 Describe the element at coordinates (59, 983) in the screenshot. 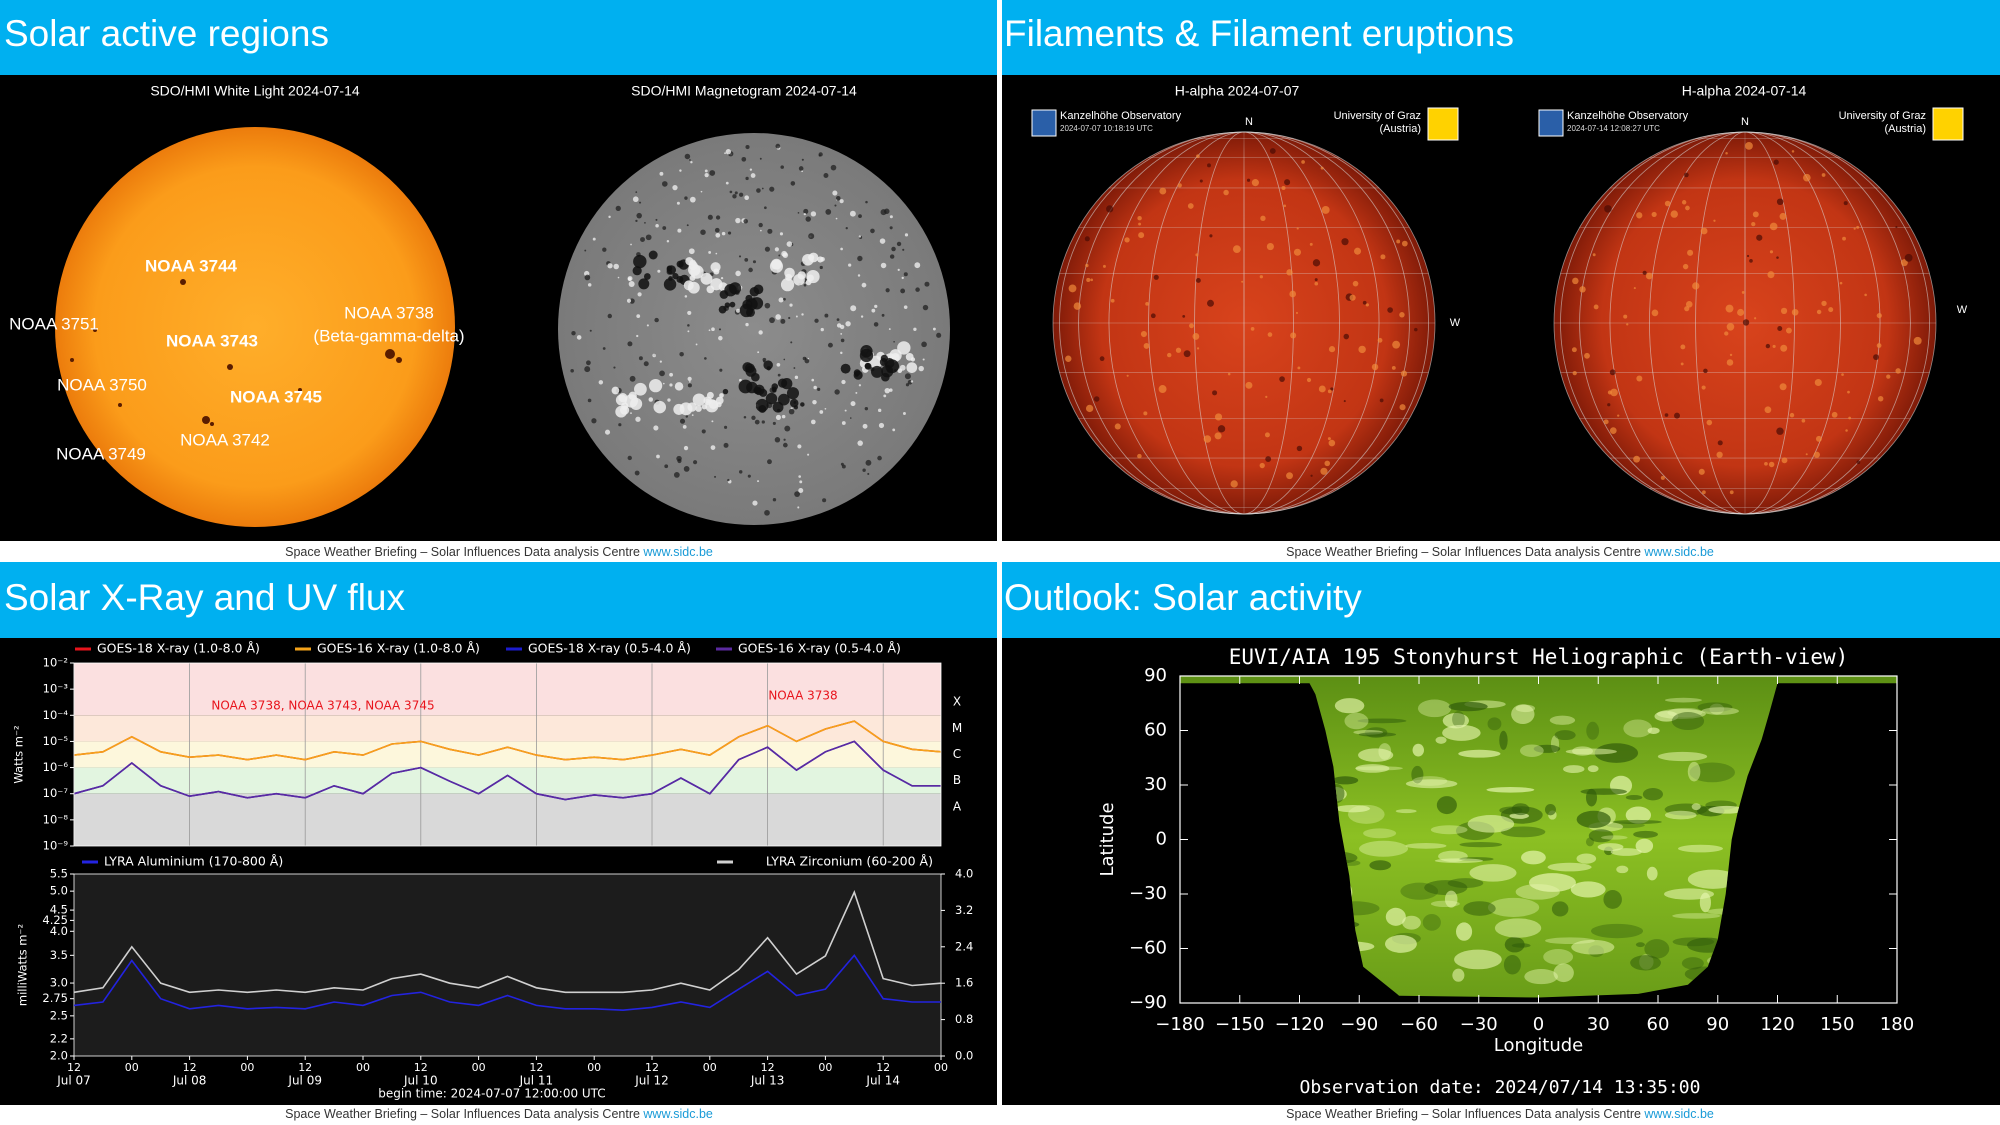

I see `y-tick-label: 3.0` at that location.